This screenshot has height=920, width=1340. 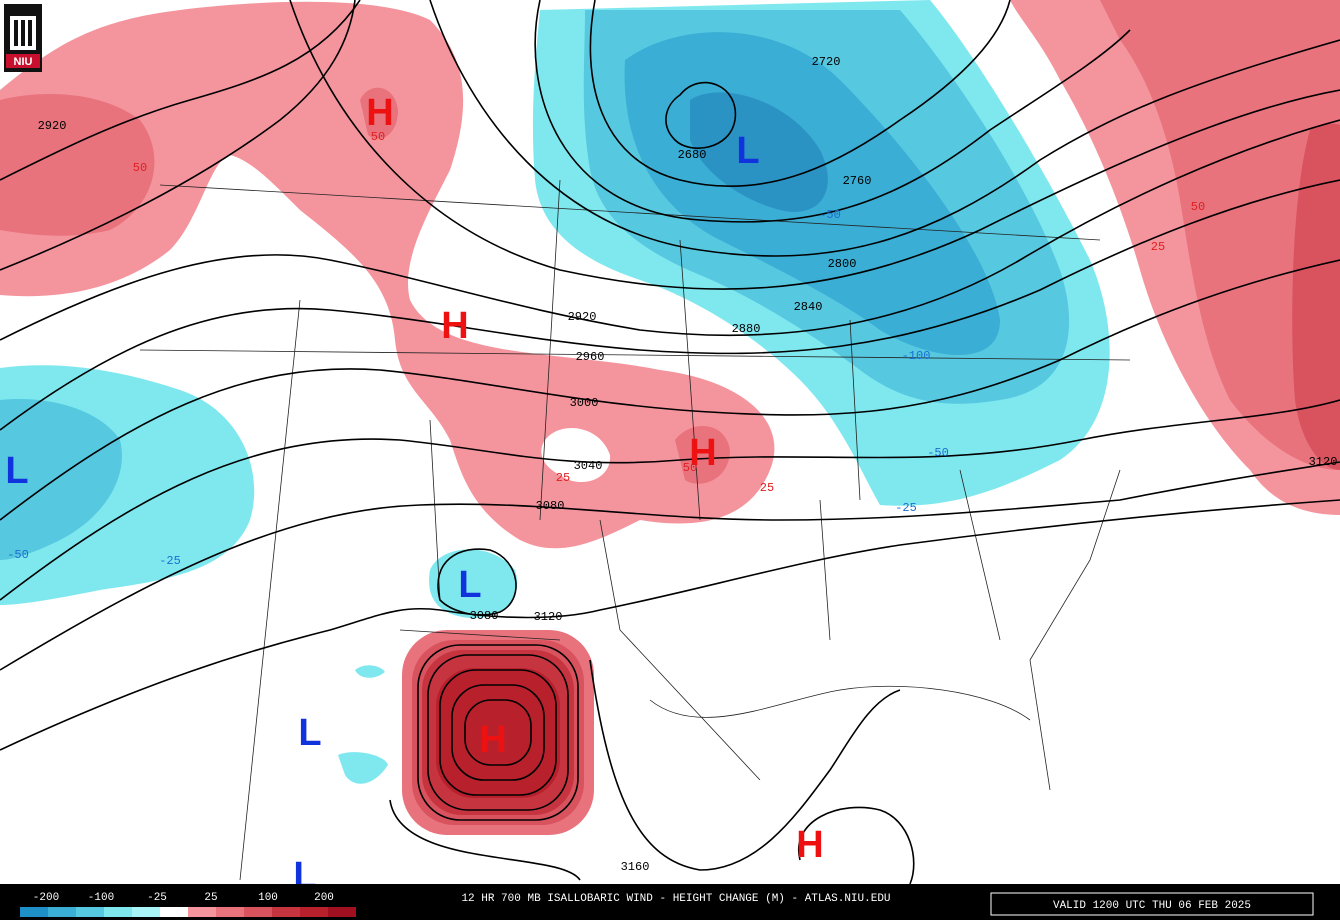 I want to click on logo-text: NIU, so click(x=23, y=62).